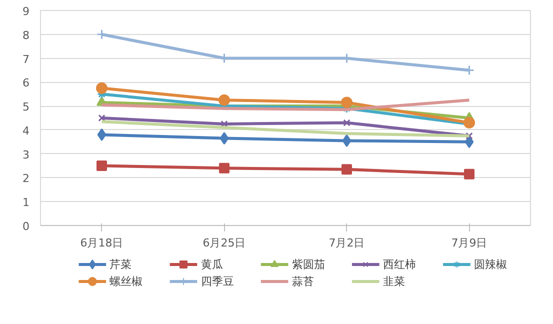  What do you see at coordinates (26, 203) in the screenshot?
I see `y-tick-label: 1` at bounding box center [26, 203].